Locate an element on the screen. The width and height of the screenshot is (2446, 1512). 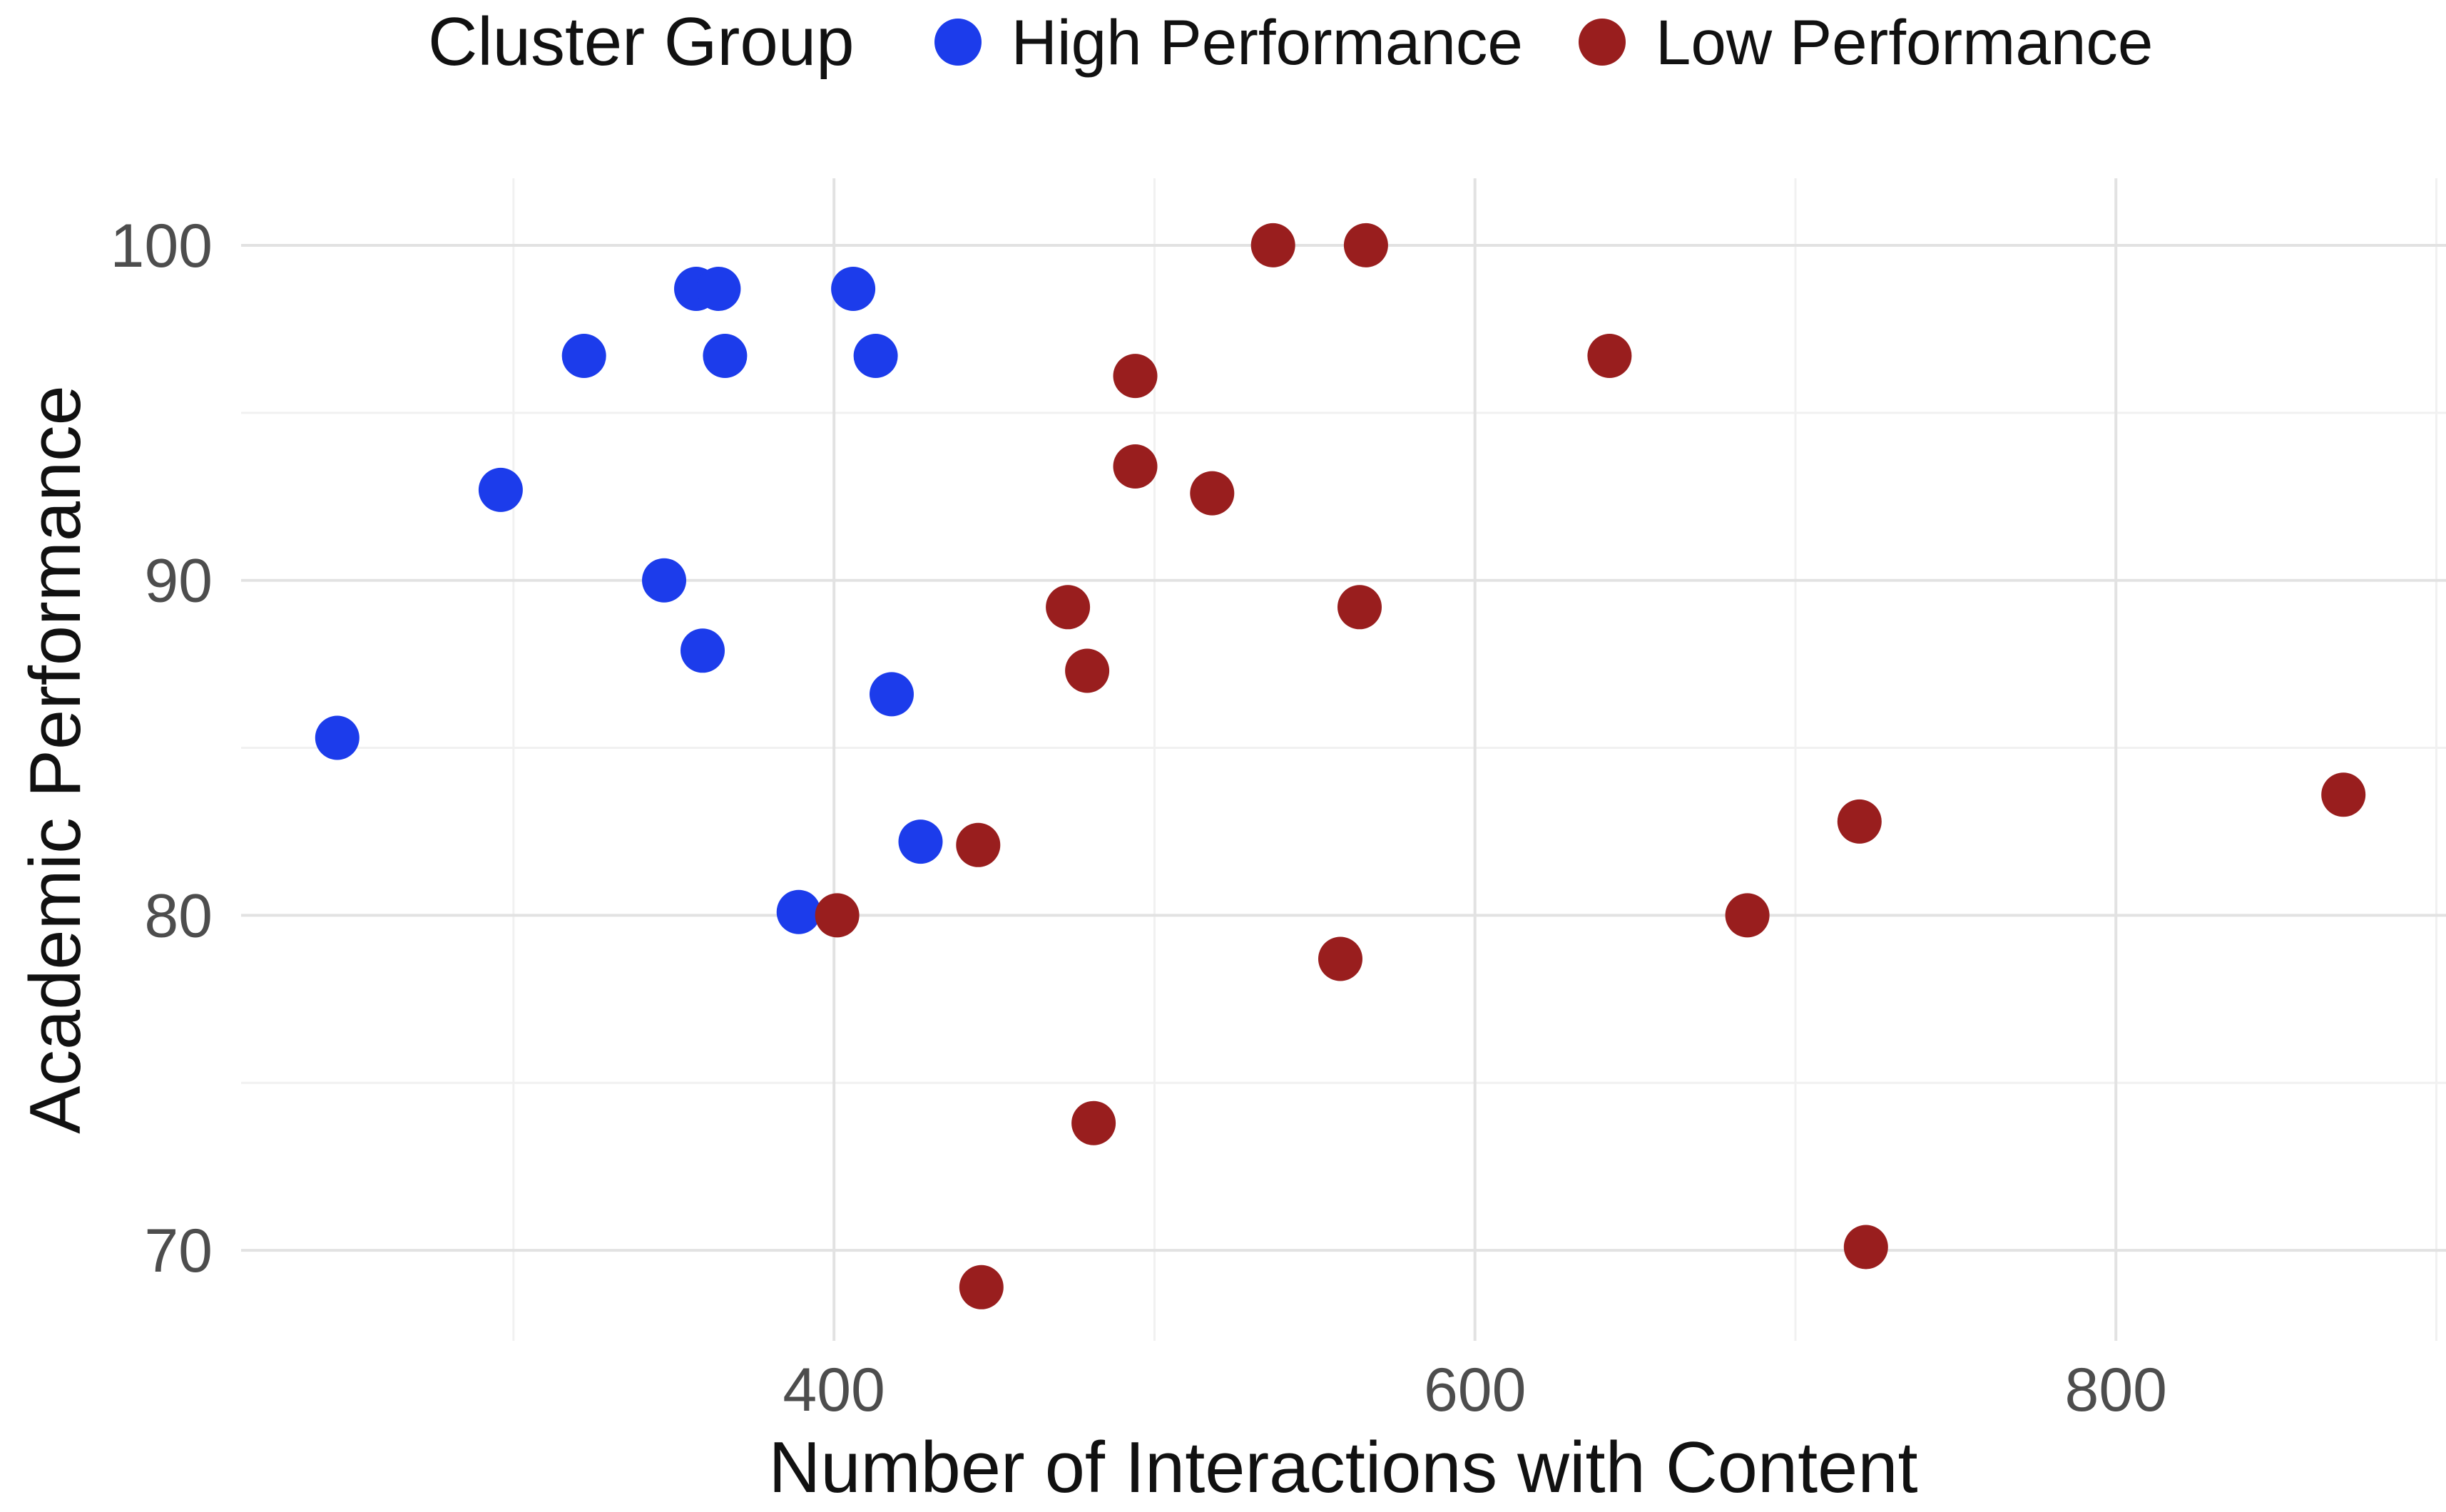
legend-item-label: Low Performance is located at coordinates (1905, 42).